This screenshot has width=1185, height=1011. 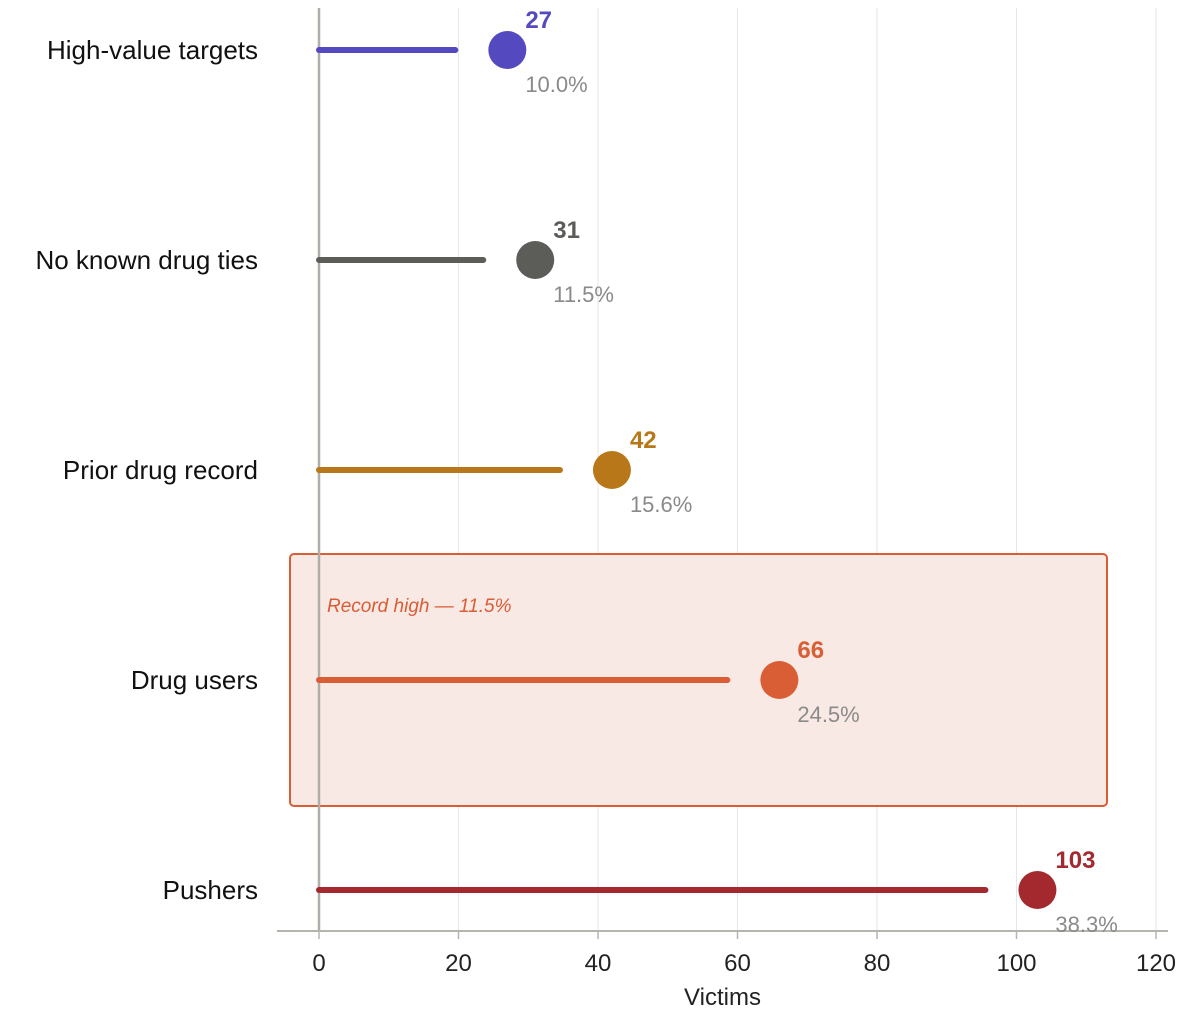 What do you see at coordinates (318, 963) in the screenshot?
I see `x-tick-label: 0` at bounding box center [318, 963].